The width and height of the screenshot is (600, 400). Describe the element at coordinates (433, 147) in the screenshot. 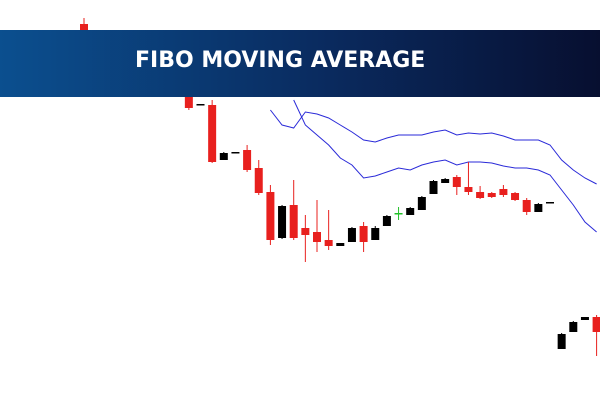

I see `line-series` at that location.